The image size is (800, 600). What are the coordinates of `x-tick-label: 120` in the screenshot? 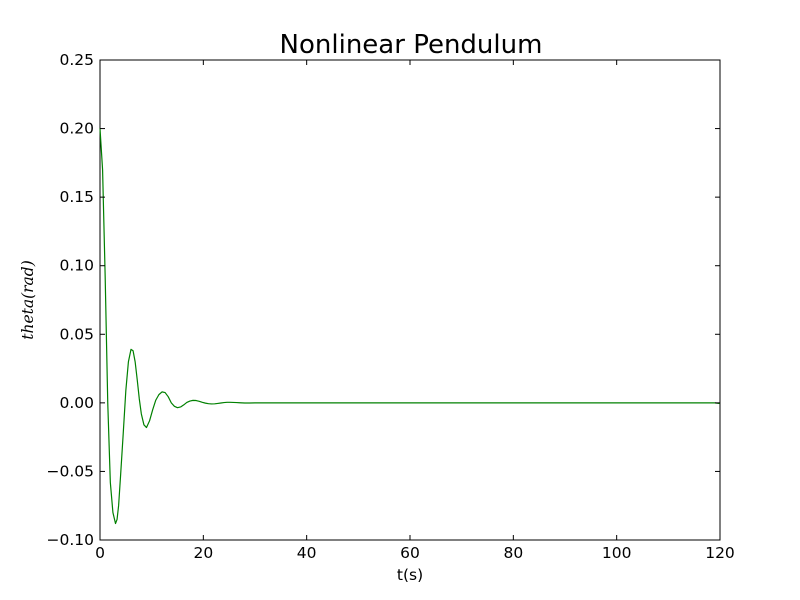 It's located at (720, 553).